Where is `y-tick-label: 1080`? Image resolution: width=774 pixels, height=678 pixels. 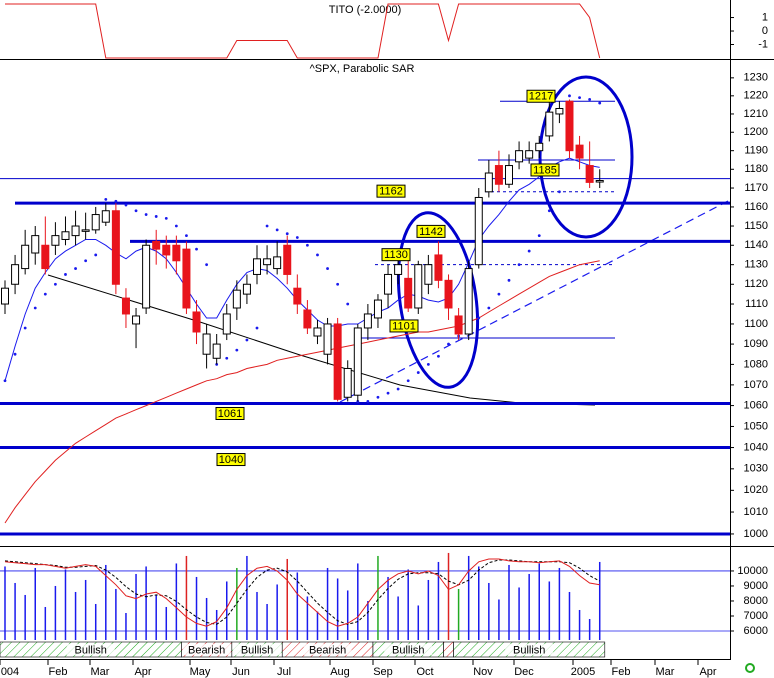 y-tick-label: 1080 is located at coordinates (756, 364).